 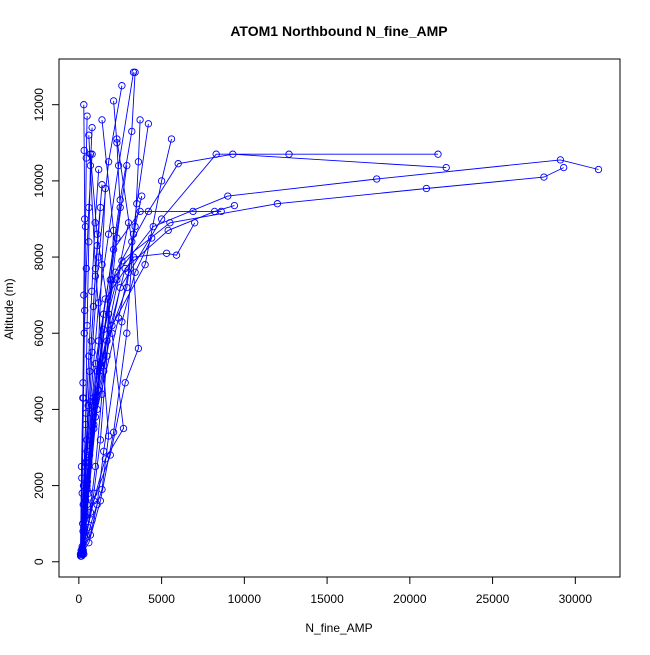 I want to click on y-axis-label: Altitude (m), so click(x=9, y=308).